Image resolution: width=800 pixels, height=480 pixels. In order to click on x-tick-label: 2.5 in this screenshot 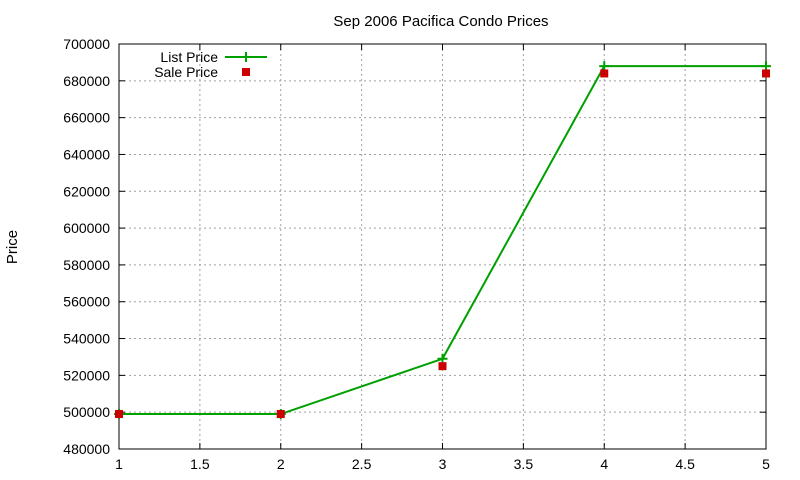, I will do `click(362, 464)`.